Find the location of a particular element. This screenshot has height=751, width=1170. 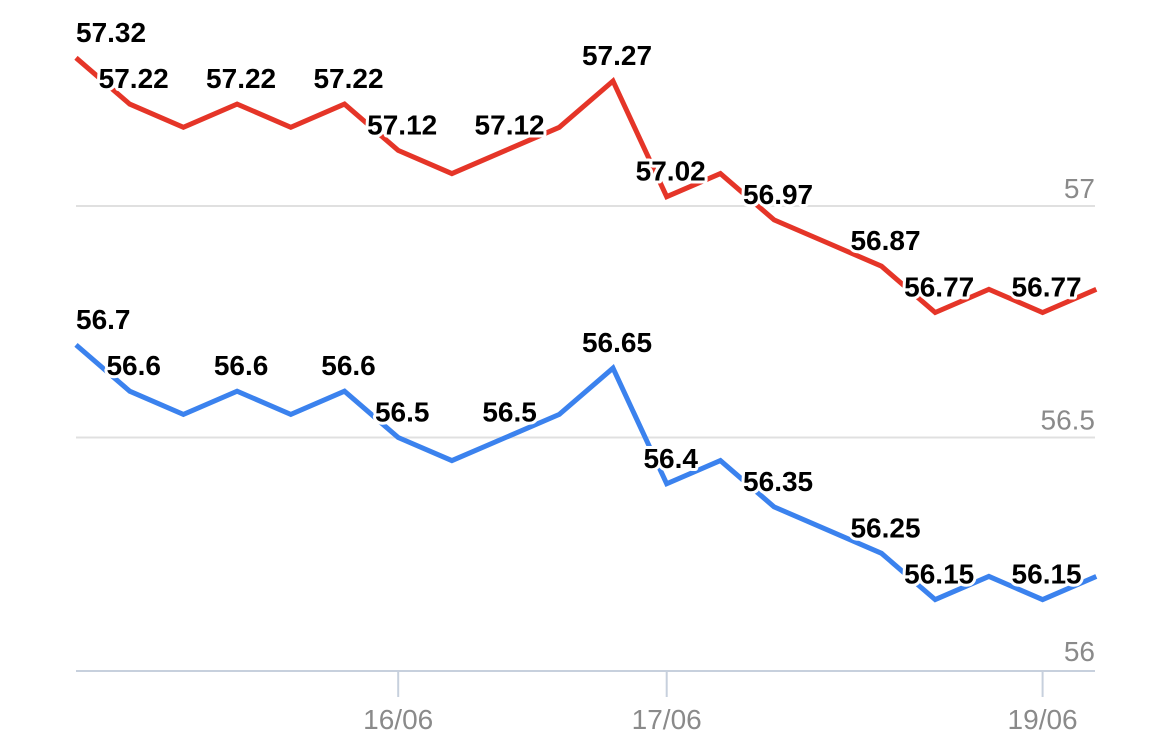

x-axis: 16/06 17/06 19/06 is located at coordinates (585, 702).